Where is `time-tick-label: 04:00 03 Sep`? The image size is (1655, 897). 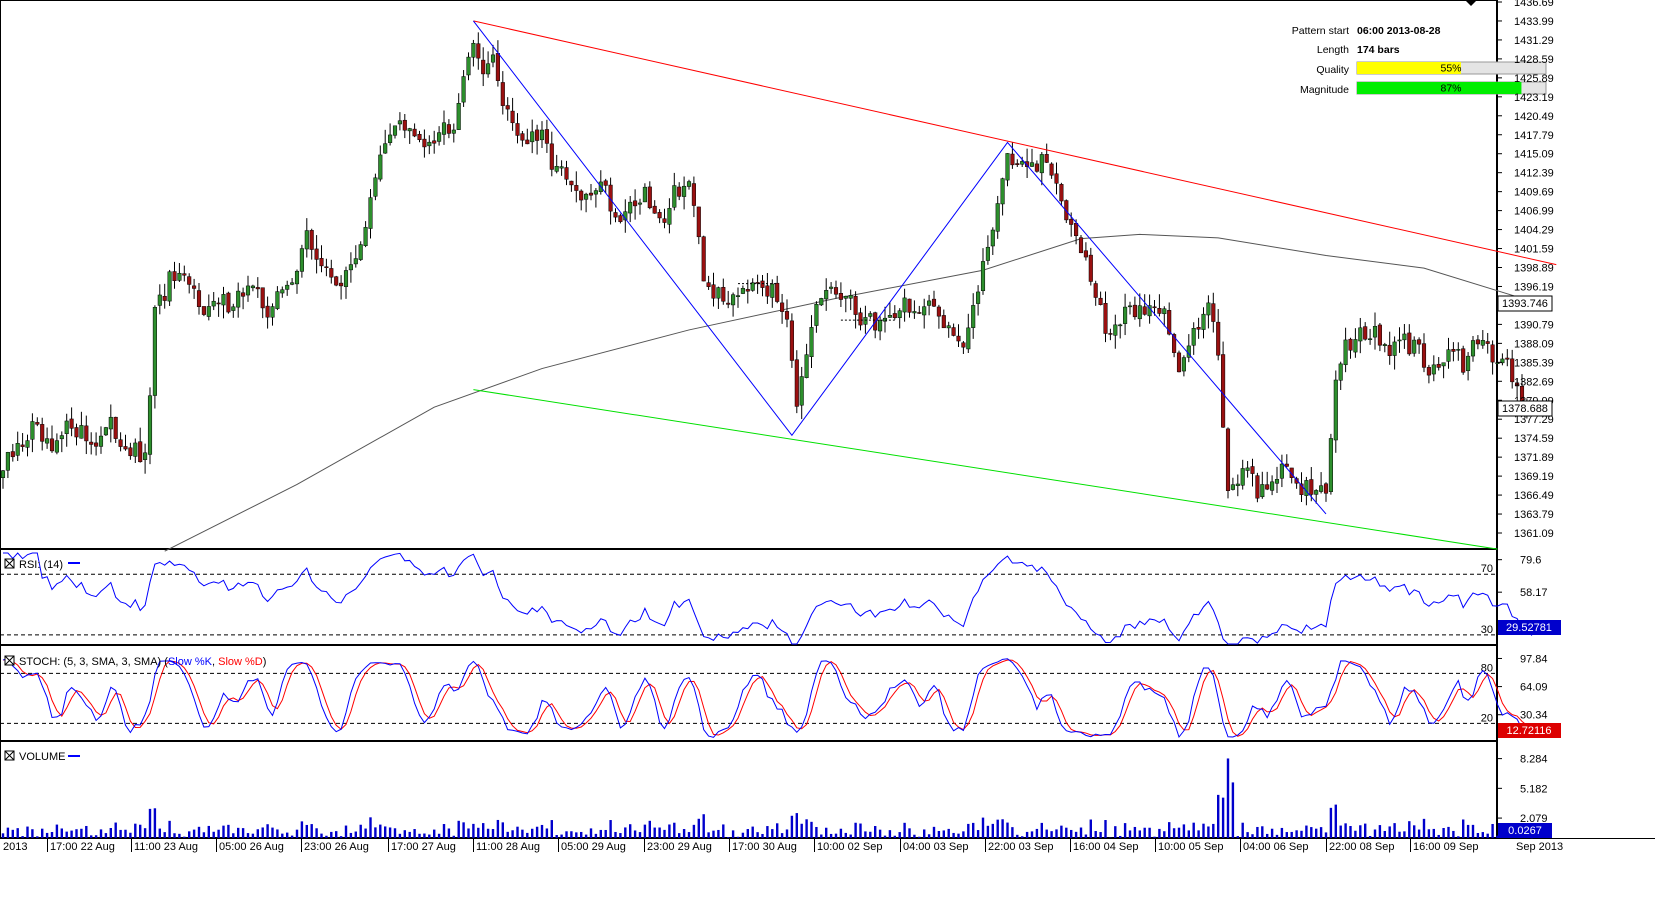
time-tick-label: 04:00 03 Sep is located at coordinates (935, 847).